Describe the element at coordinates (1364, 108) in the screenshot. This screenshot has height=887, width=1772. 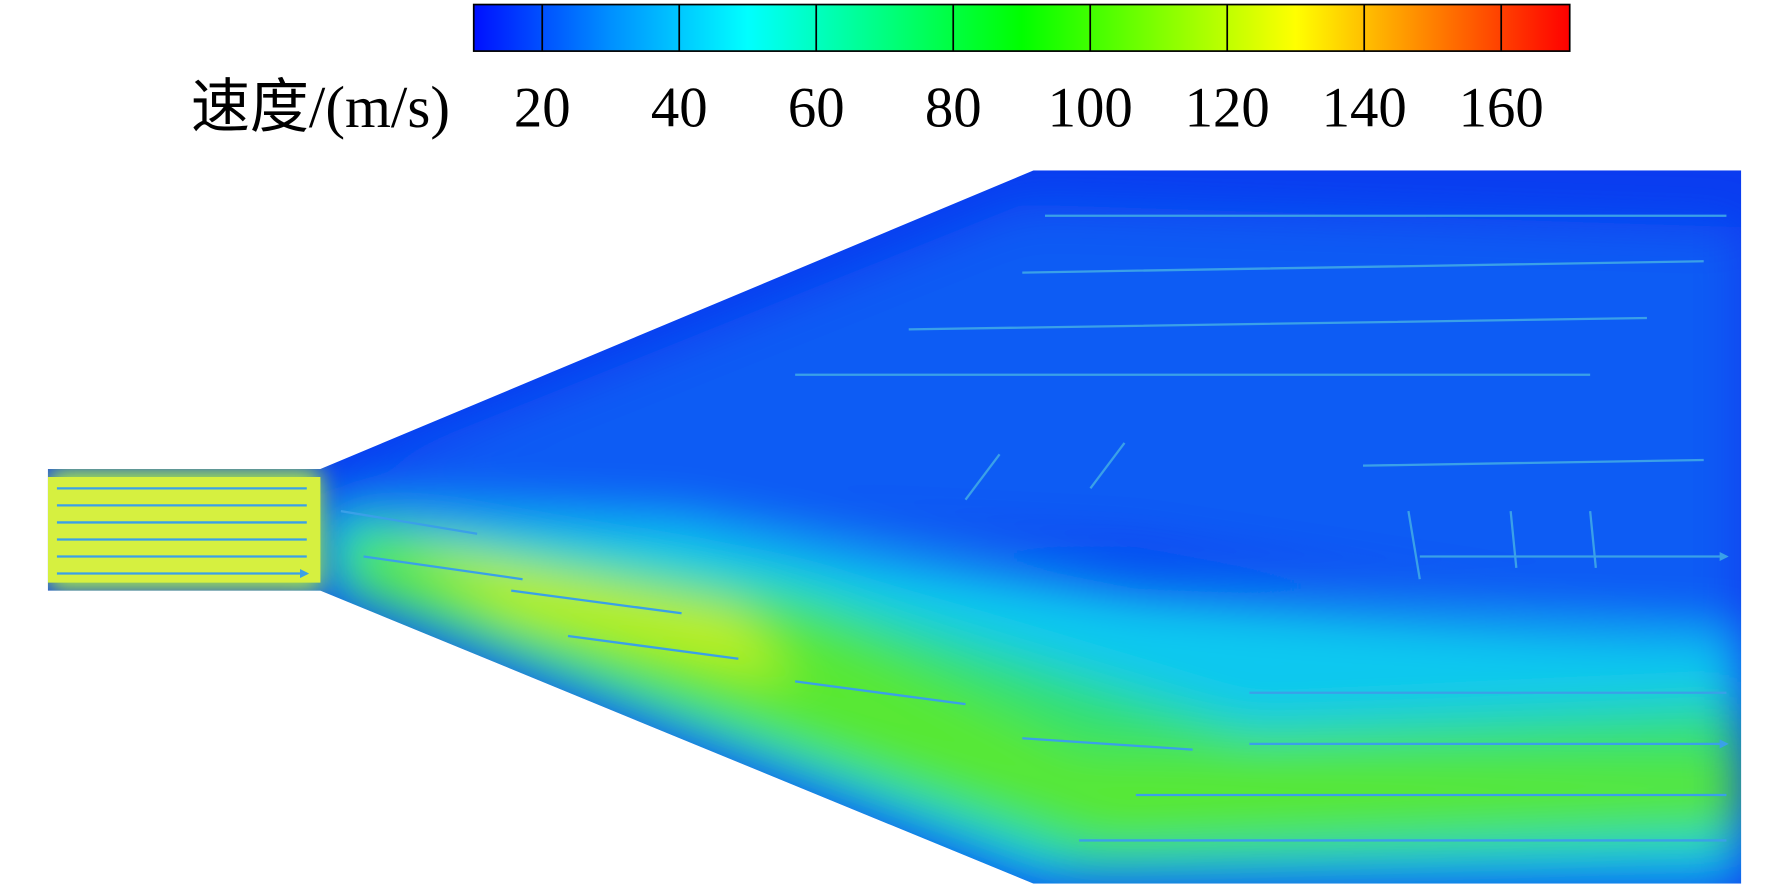
I see `colorbar-tick-label: 140` at that location.